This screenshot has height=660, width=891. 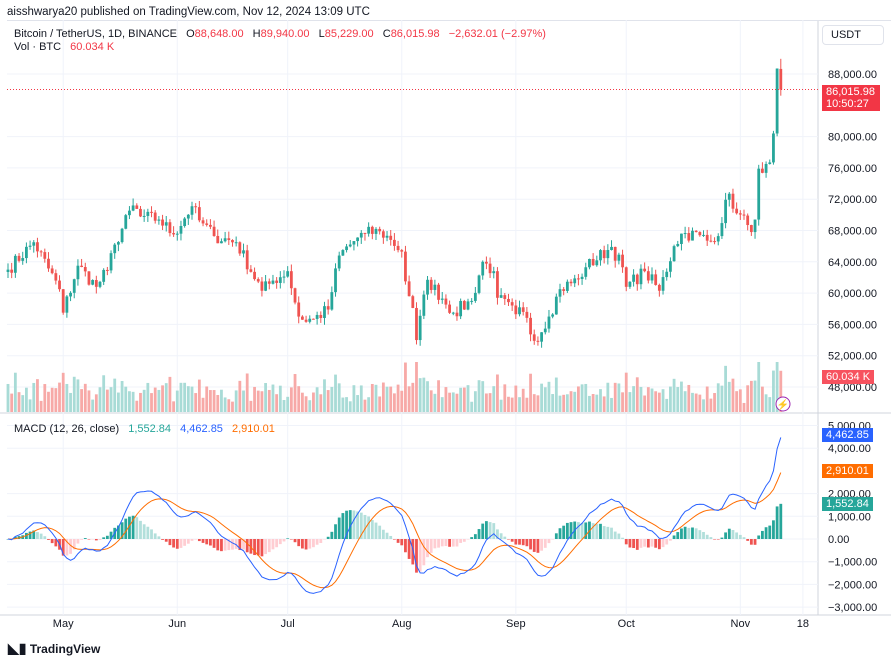 What do you see at coordinates (838, 540) in the screenshot?
I see `macd-tick-label: 0.00` at bounding box center [838, 540].